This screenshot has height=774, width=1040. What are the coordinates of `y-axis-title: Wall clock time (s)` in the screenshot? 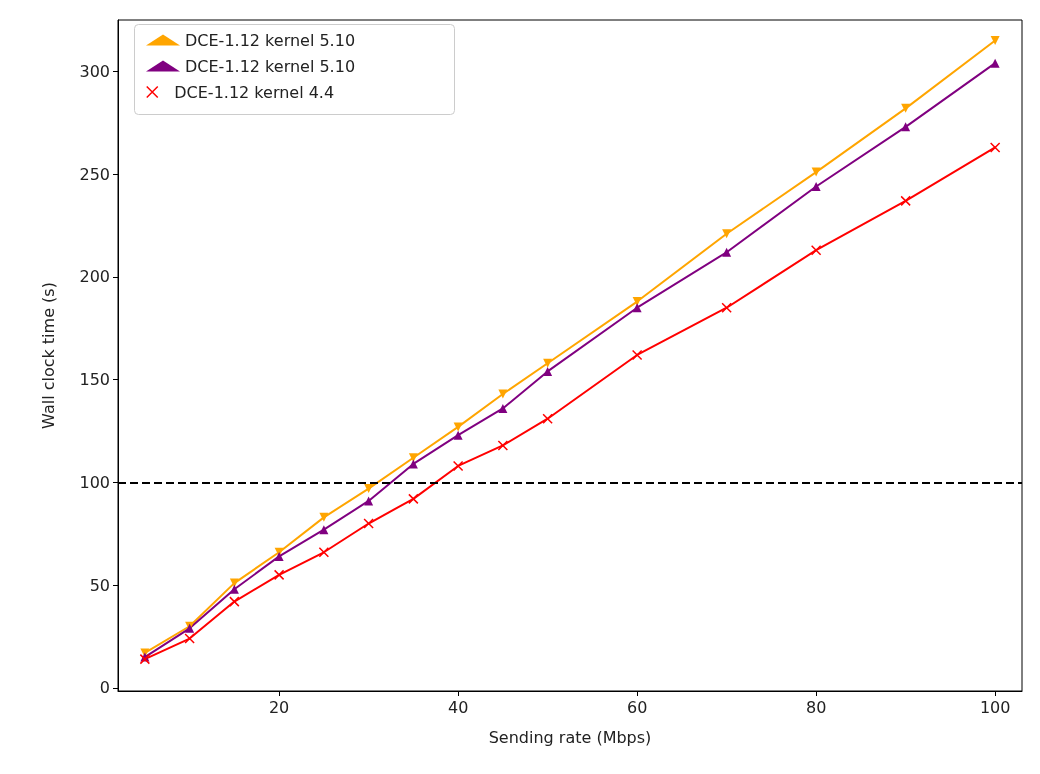 It's located at (48, 355).